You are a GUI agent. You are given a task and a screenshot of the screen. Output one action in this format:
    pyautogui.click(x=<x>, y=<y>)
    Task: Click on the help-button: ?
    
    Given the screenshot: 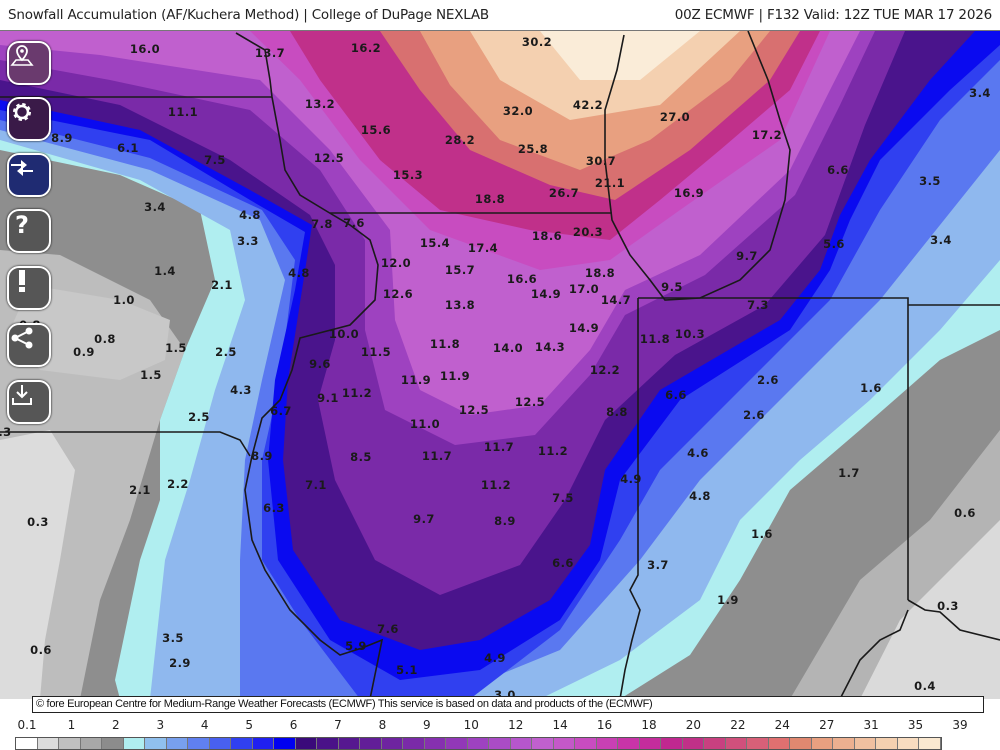 What is the action you would take?
    pyautogui.click(x=29, y=231)
    